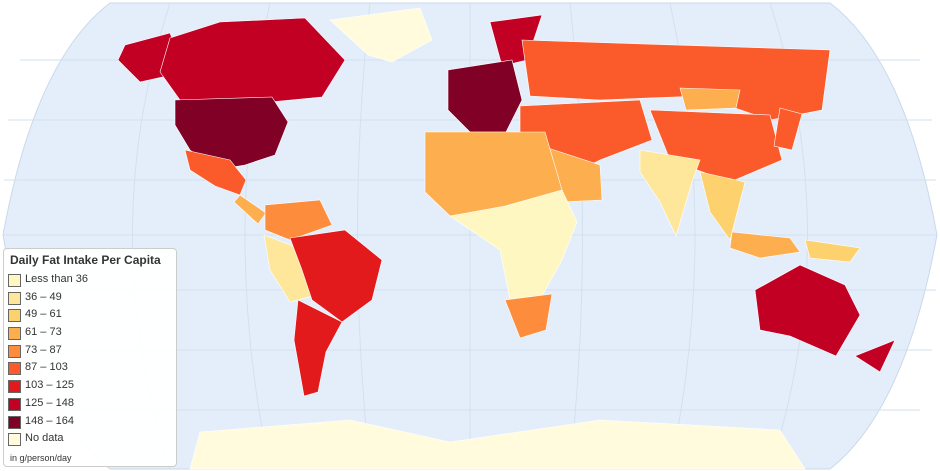  I want to click on legend-label: Less than 36, so click(56, 279).